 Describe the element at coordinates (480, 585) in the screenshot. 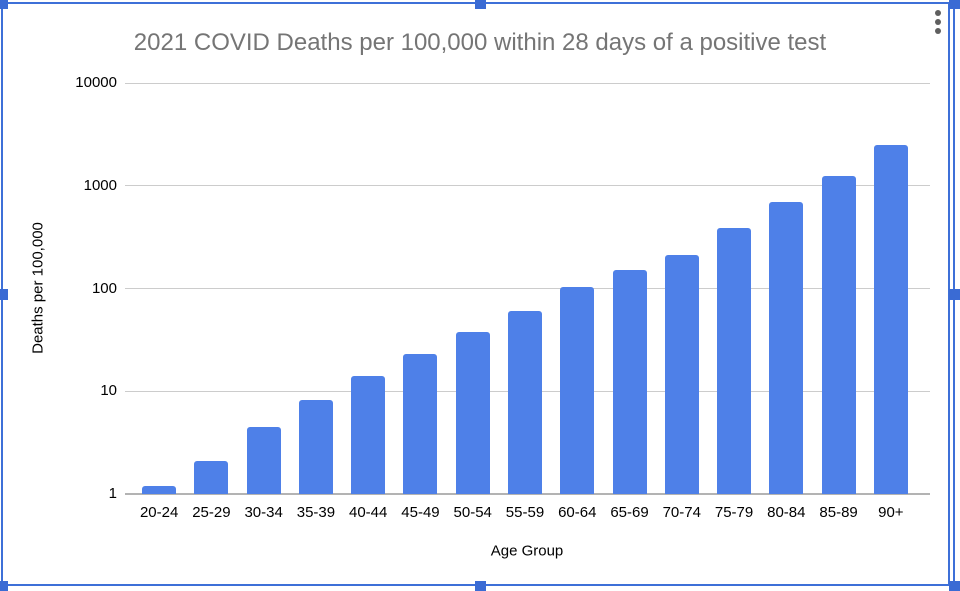

I see `selection-handle-bottom-center` at that location.